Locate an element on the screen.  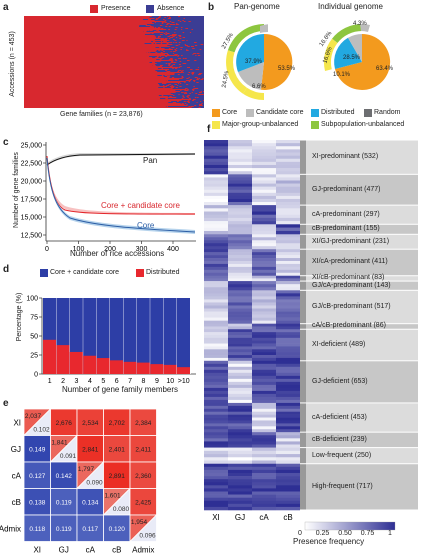
absence-swatch is located at coordinates (150, 9).